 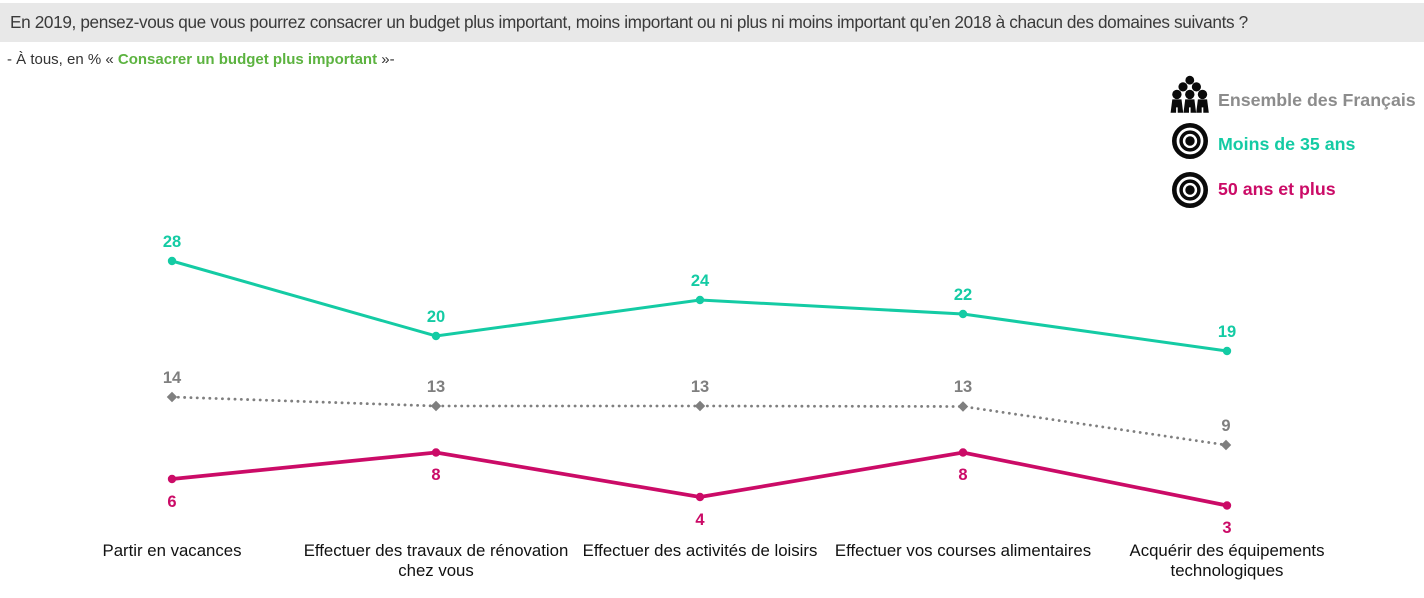 I want to click on svg-text: 6, so click(x=171, y=502).